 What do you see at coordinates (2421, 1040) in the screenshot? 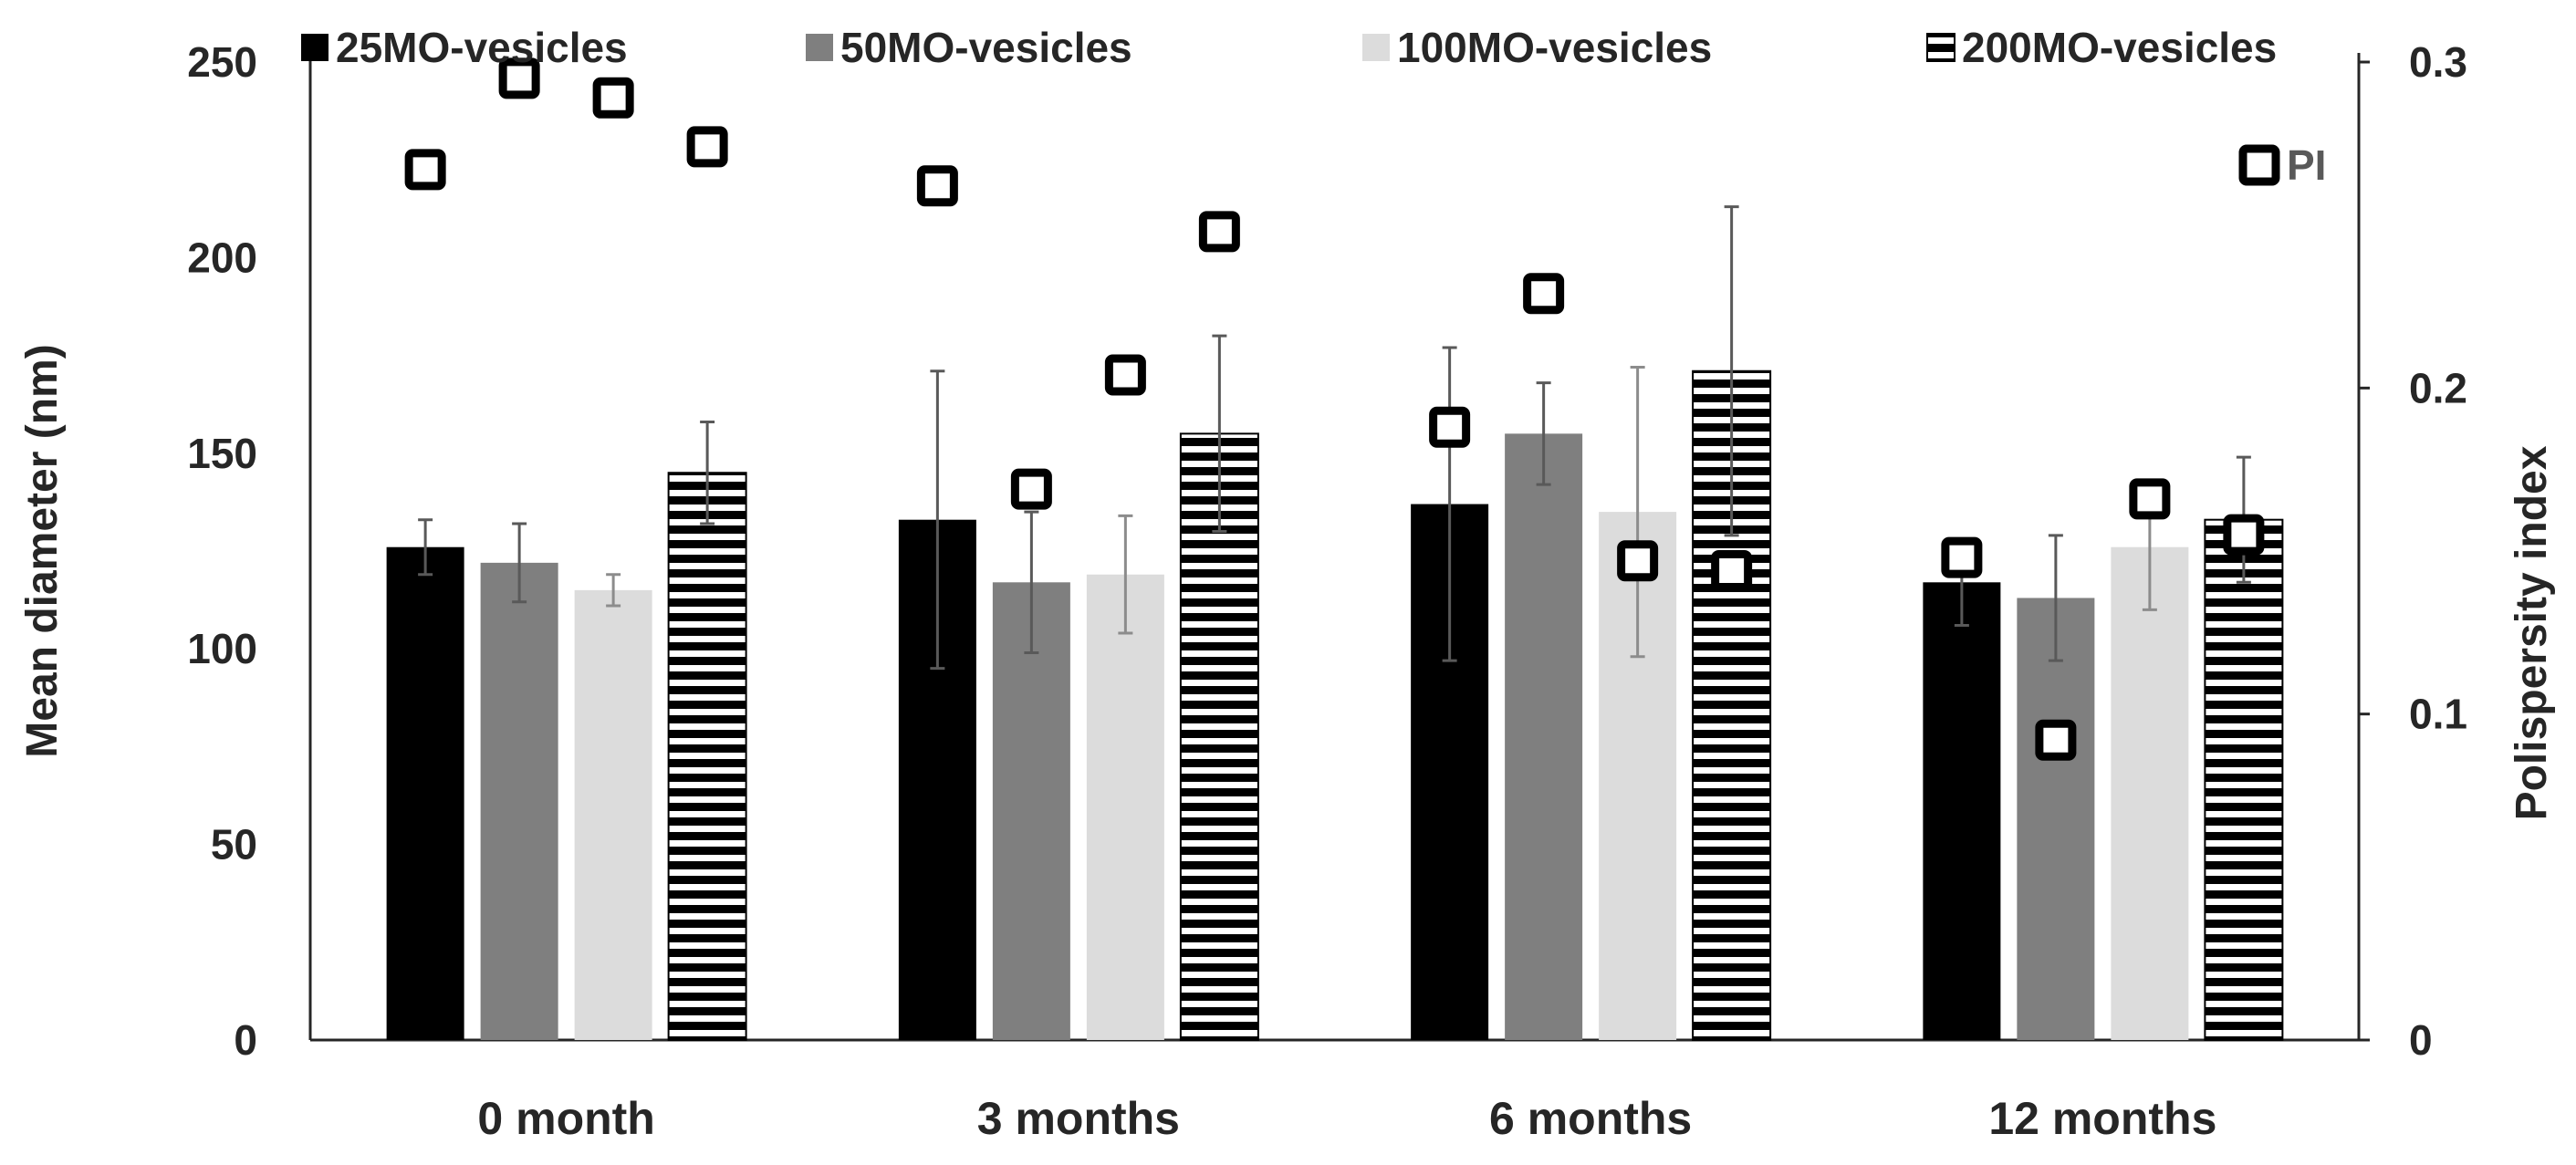
I see `y-right-tick-label: 0` at bounding box center [2421, 1040].